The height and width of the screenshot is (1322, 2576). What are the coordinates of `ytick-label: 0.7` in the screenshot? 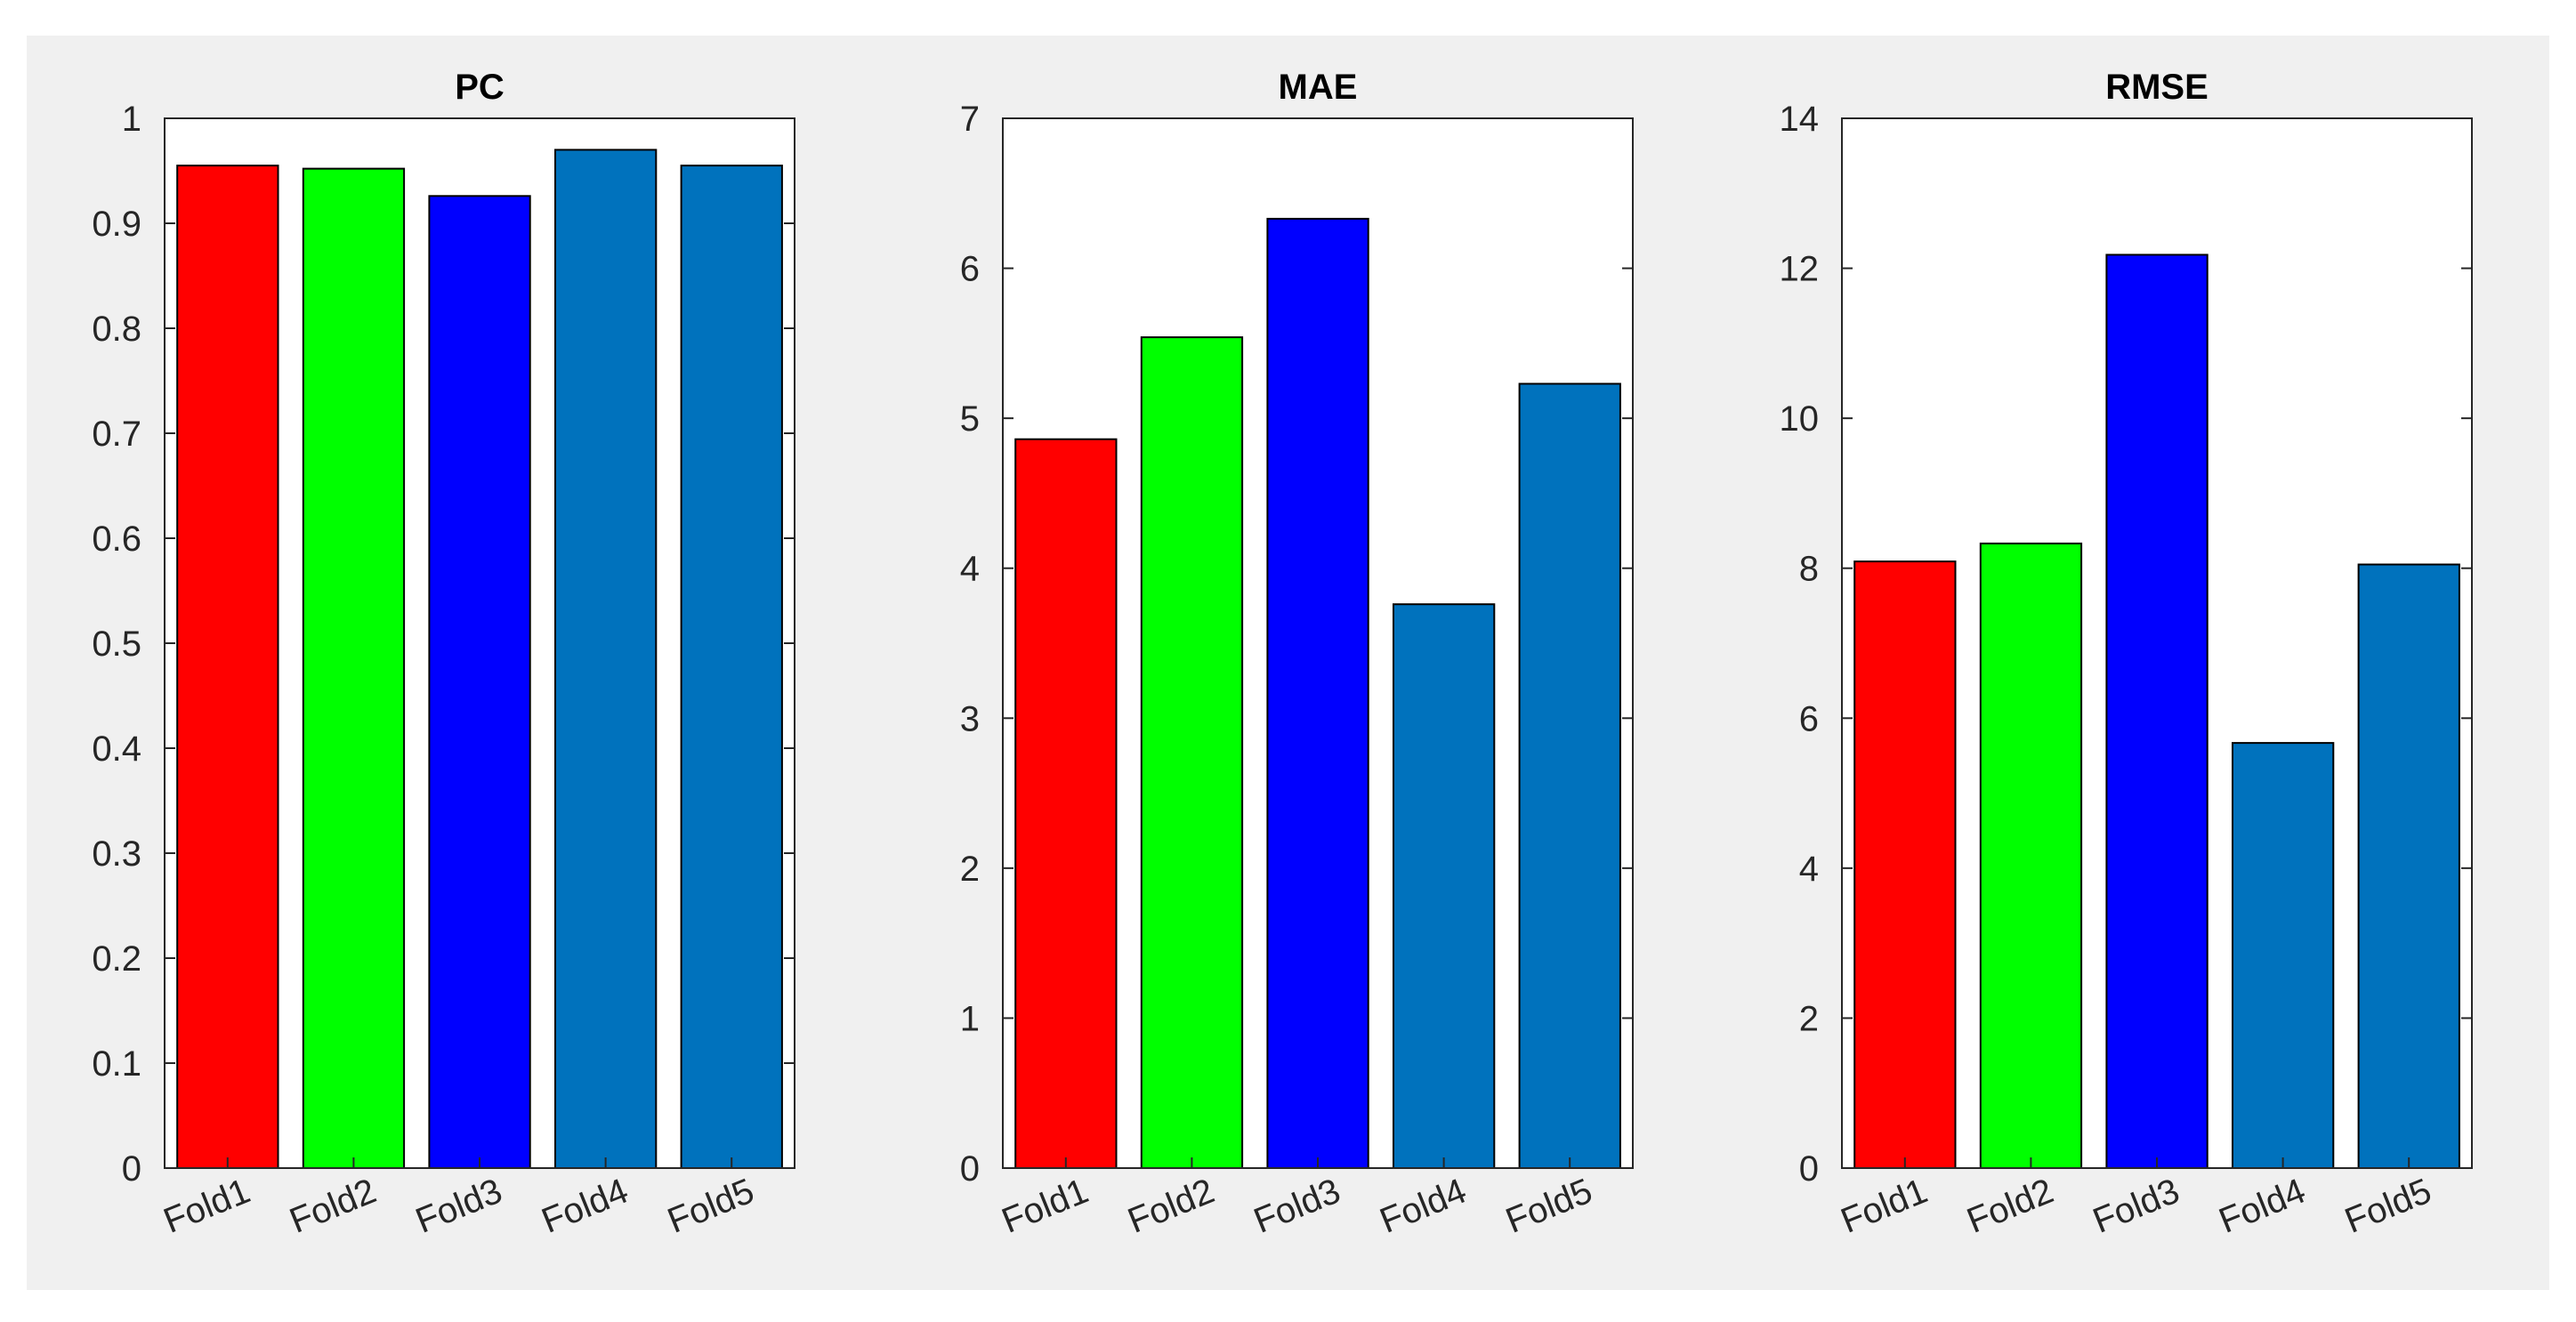 It's located at (116, 435).